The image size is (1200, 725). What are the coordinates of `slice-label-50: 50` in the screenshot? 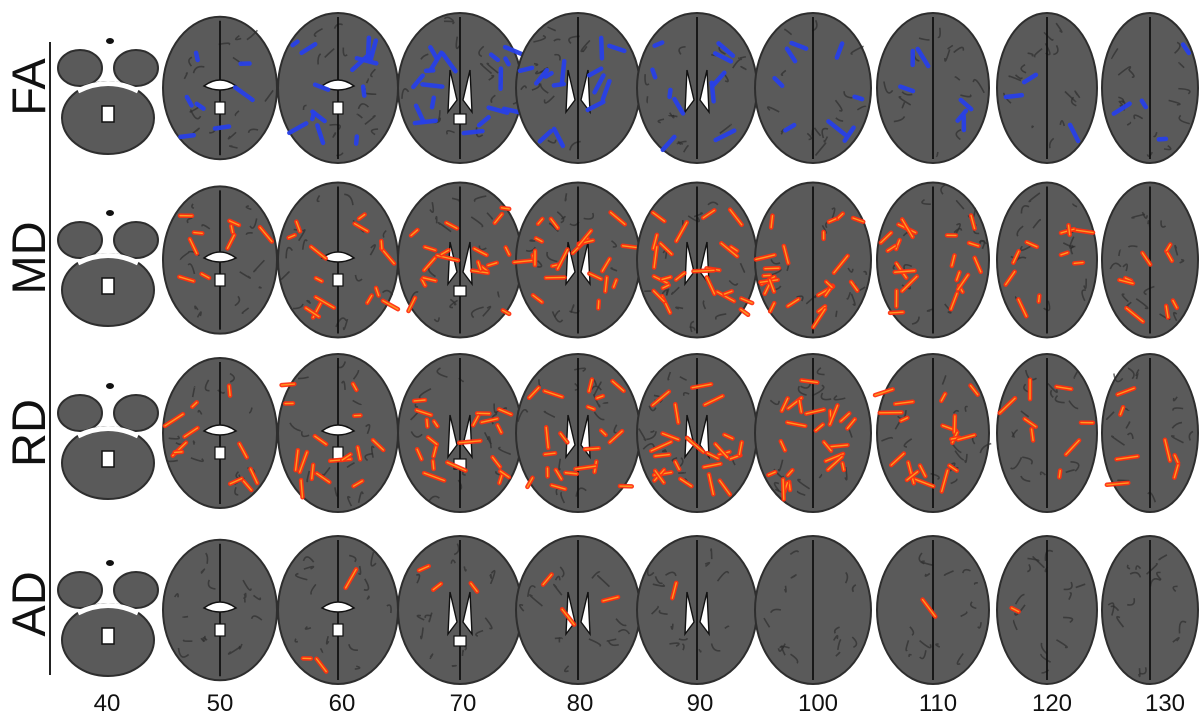 It's located at (220, 703).